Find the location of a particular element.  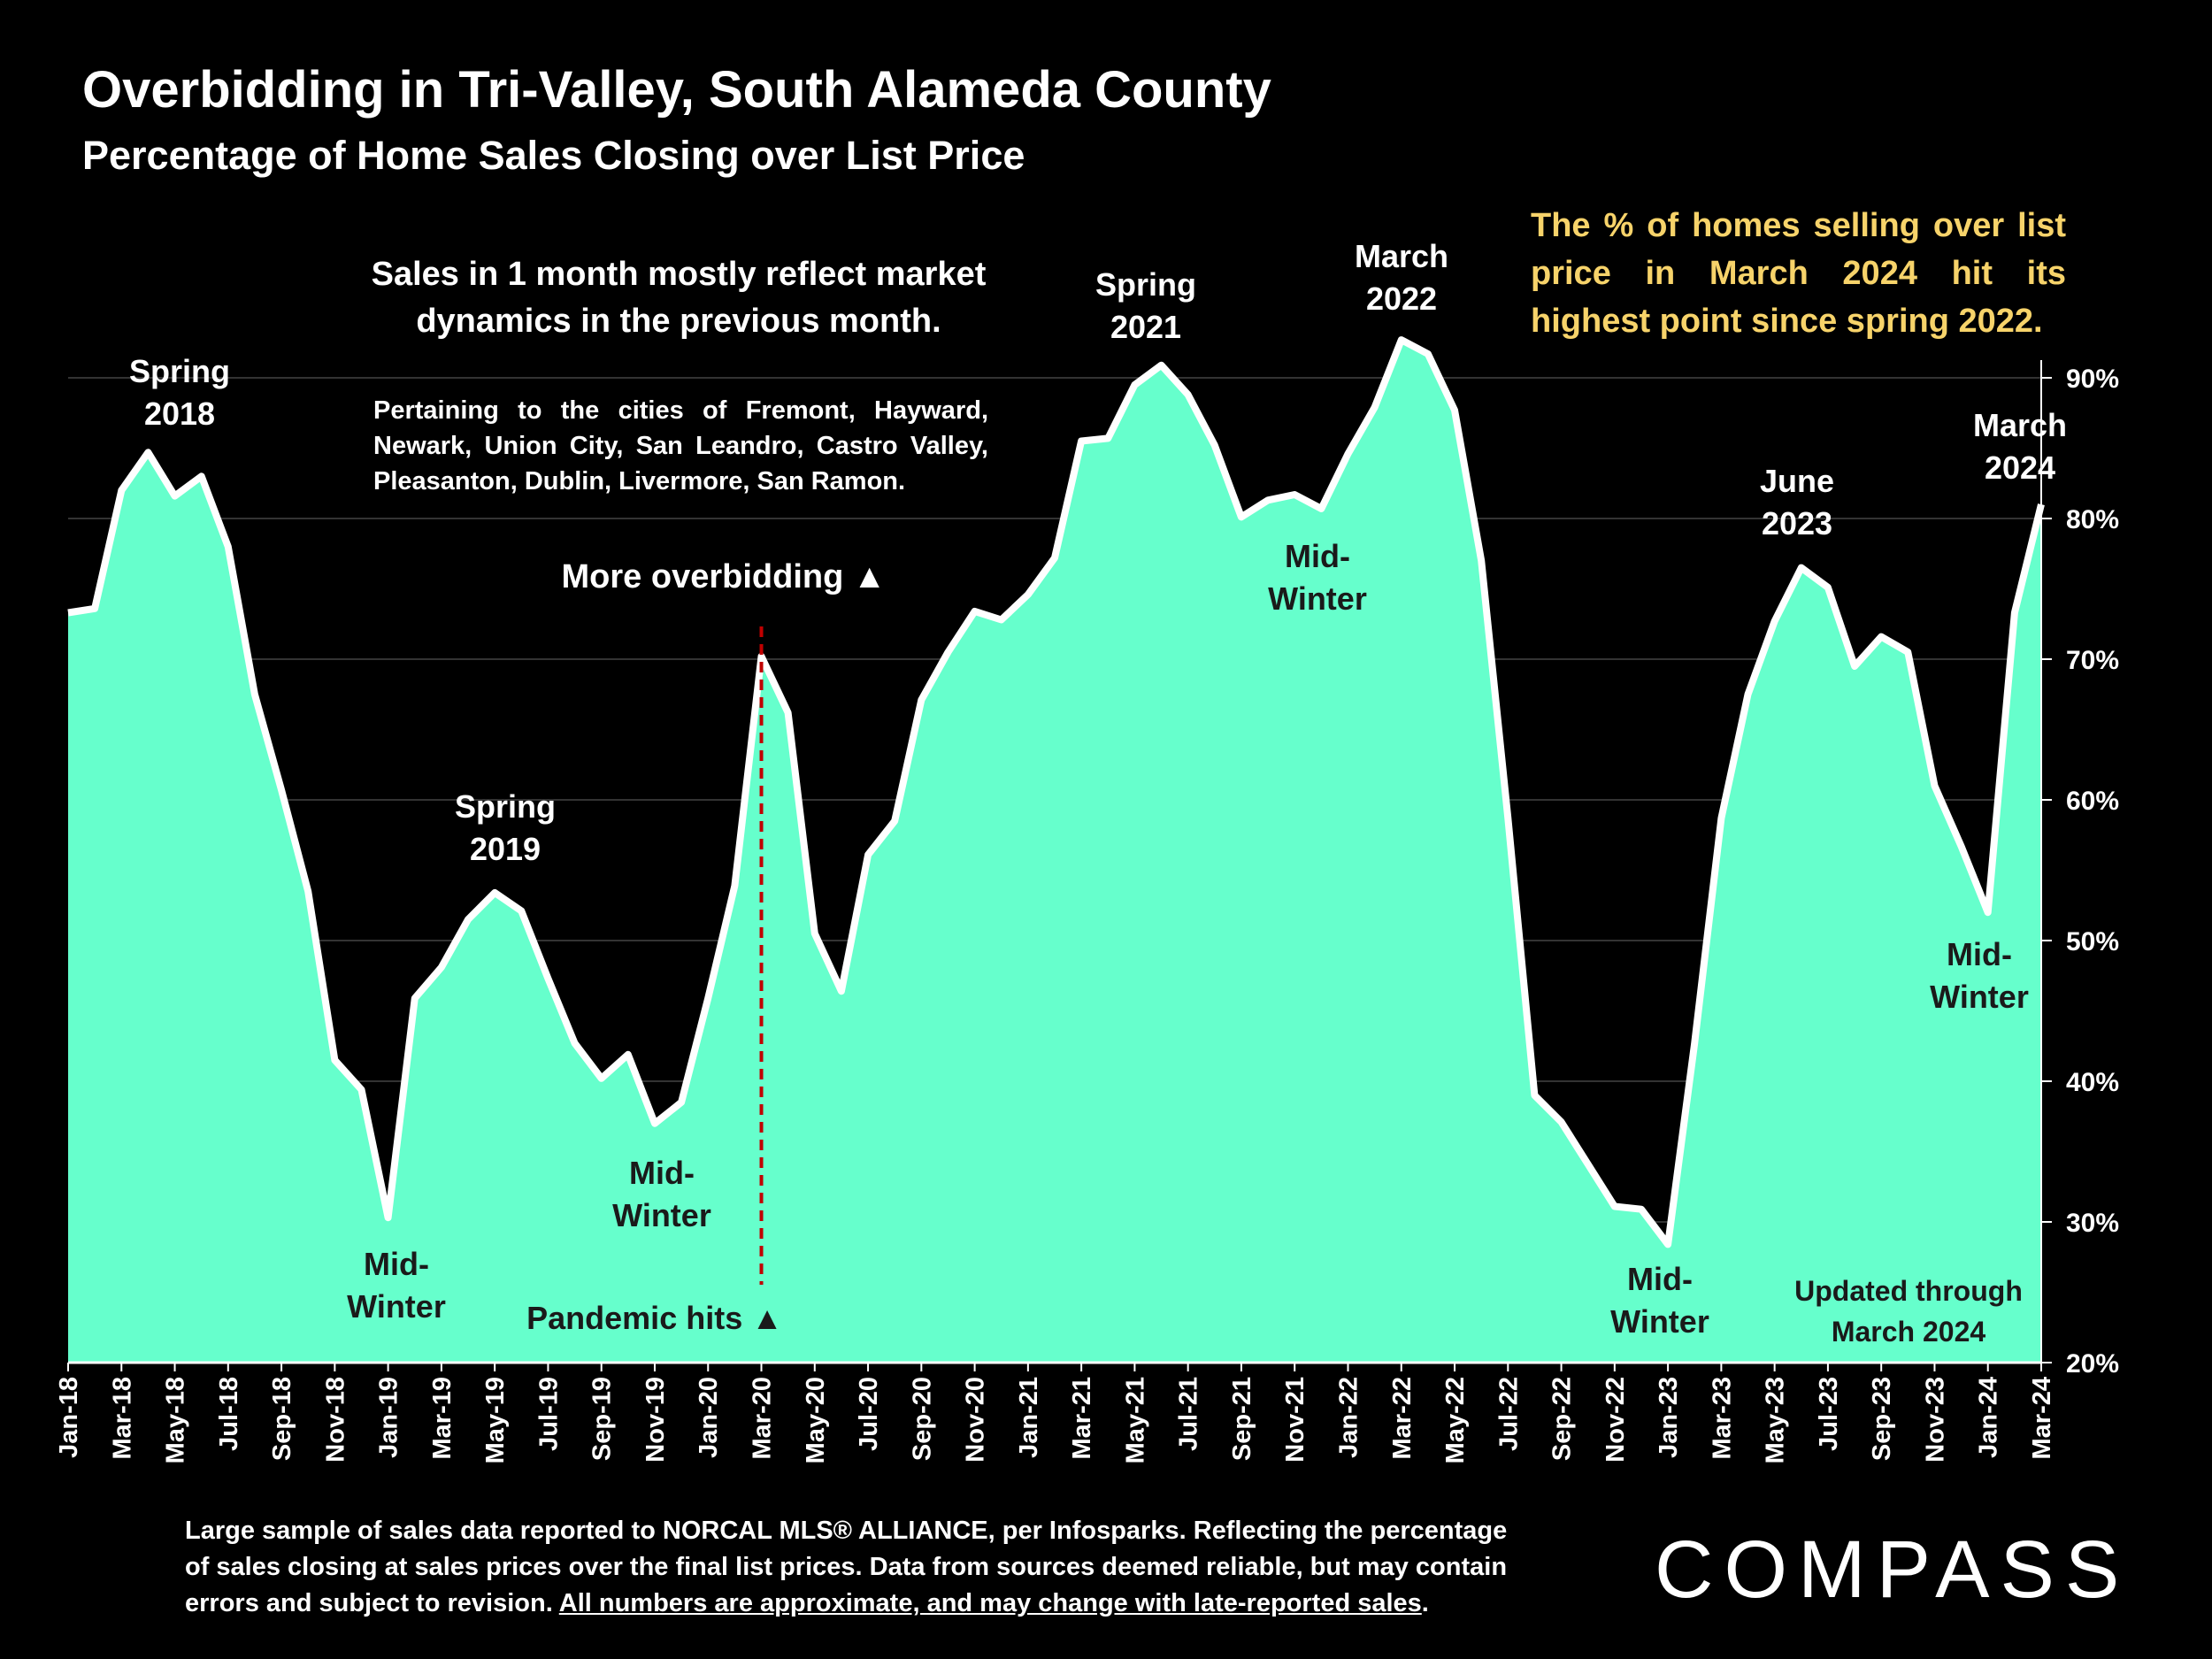

y-tick-label: 70% is located at coordinates (2092, 660).